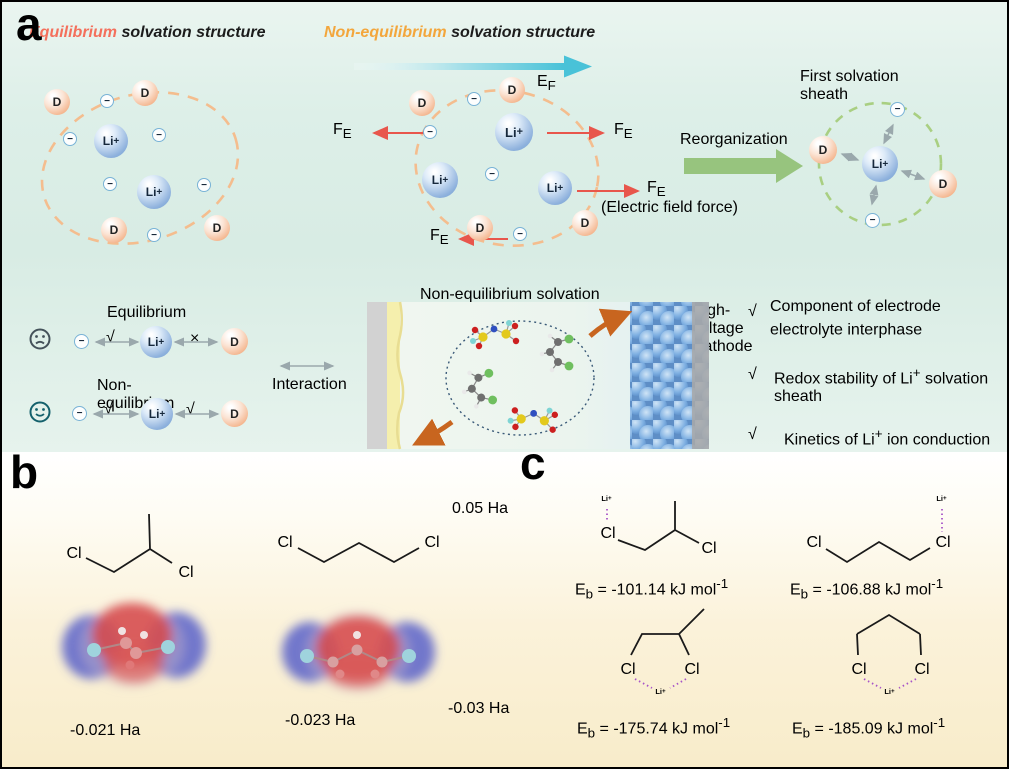 The image size is (1009, 769). Describe the element at coordinates (473, 66) in the screenshot. I see `electric-field-arrow` at that location.